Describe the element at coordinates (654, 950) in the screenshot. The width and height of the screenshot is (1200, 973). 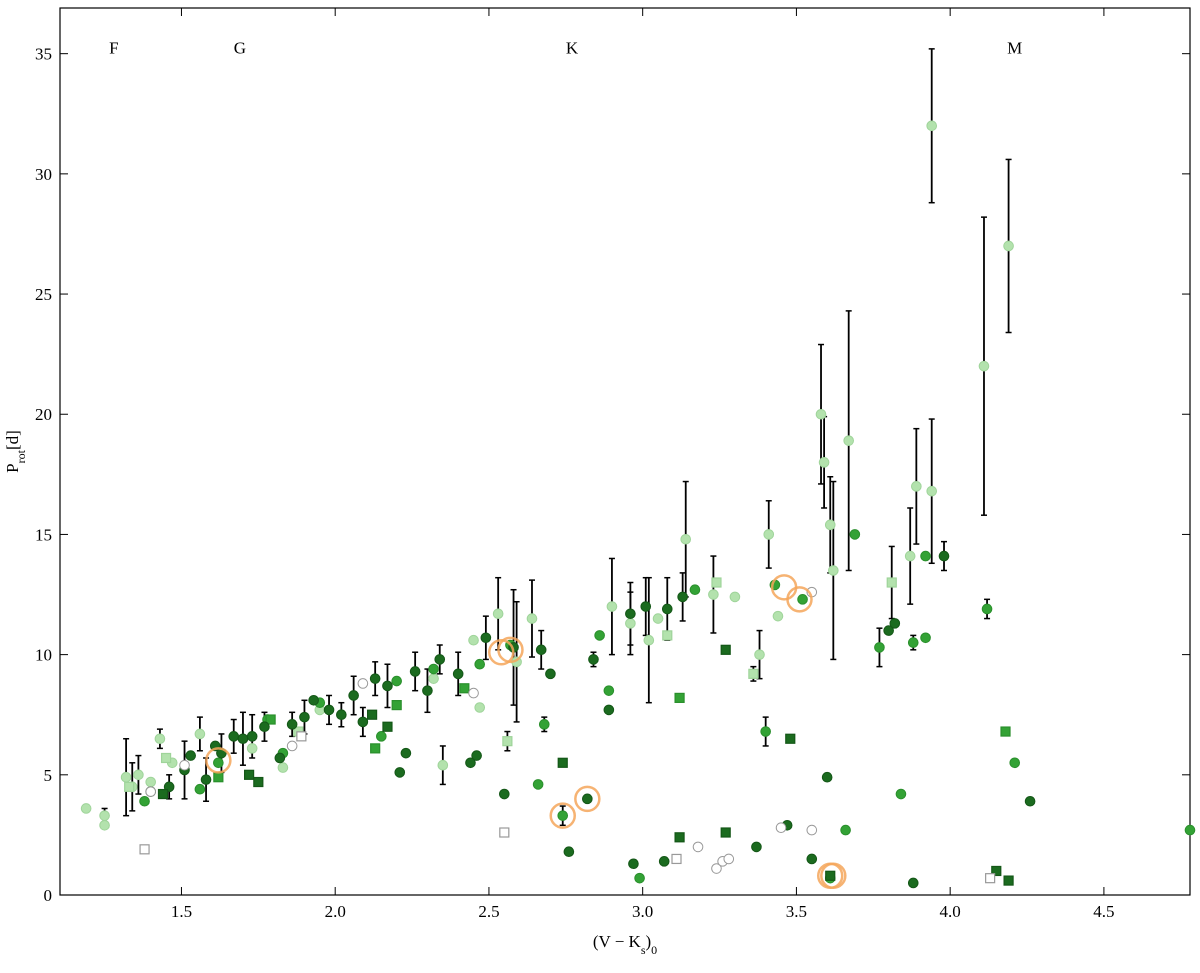
I see `x-axis-label-part: 0` at that location.